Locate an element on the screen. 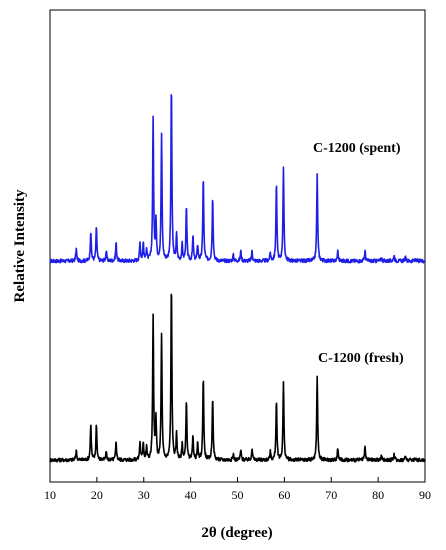 Image resolution: width=446 pixels, height=550 pixels. x-tick-label: 30 is located at coordinates (144, 495).